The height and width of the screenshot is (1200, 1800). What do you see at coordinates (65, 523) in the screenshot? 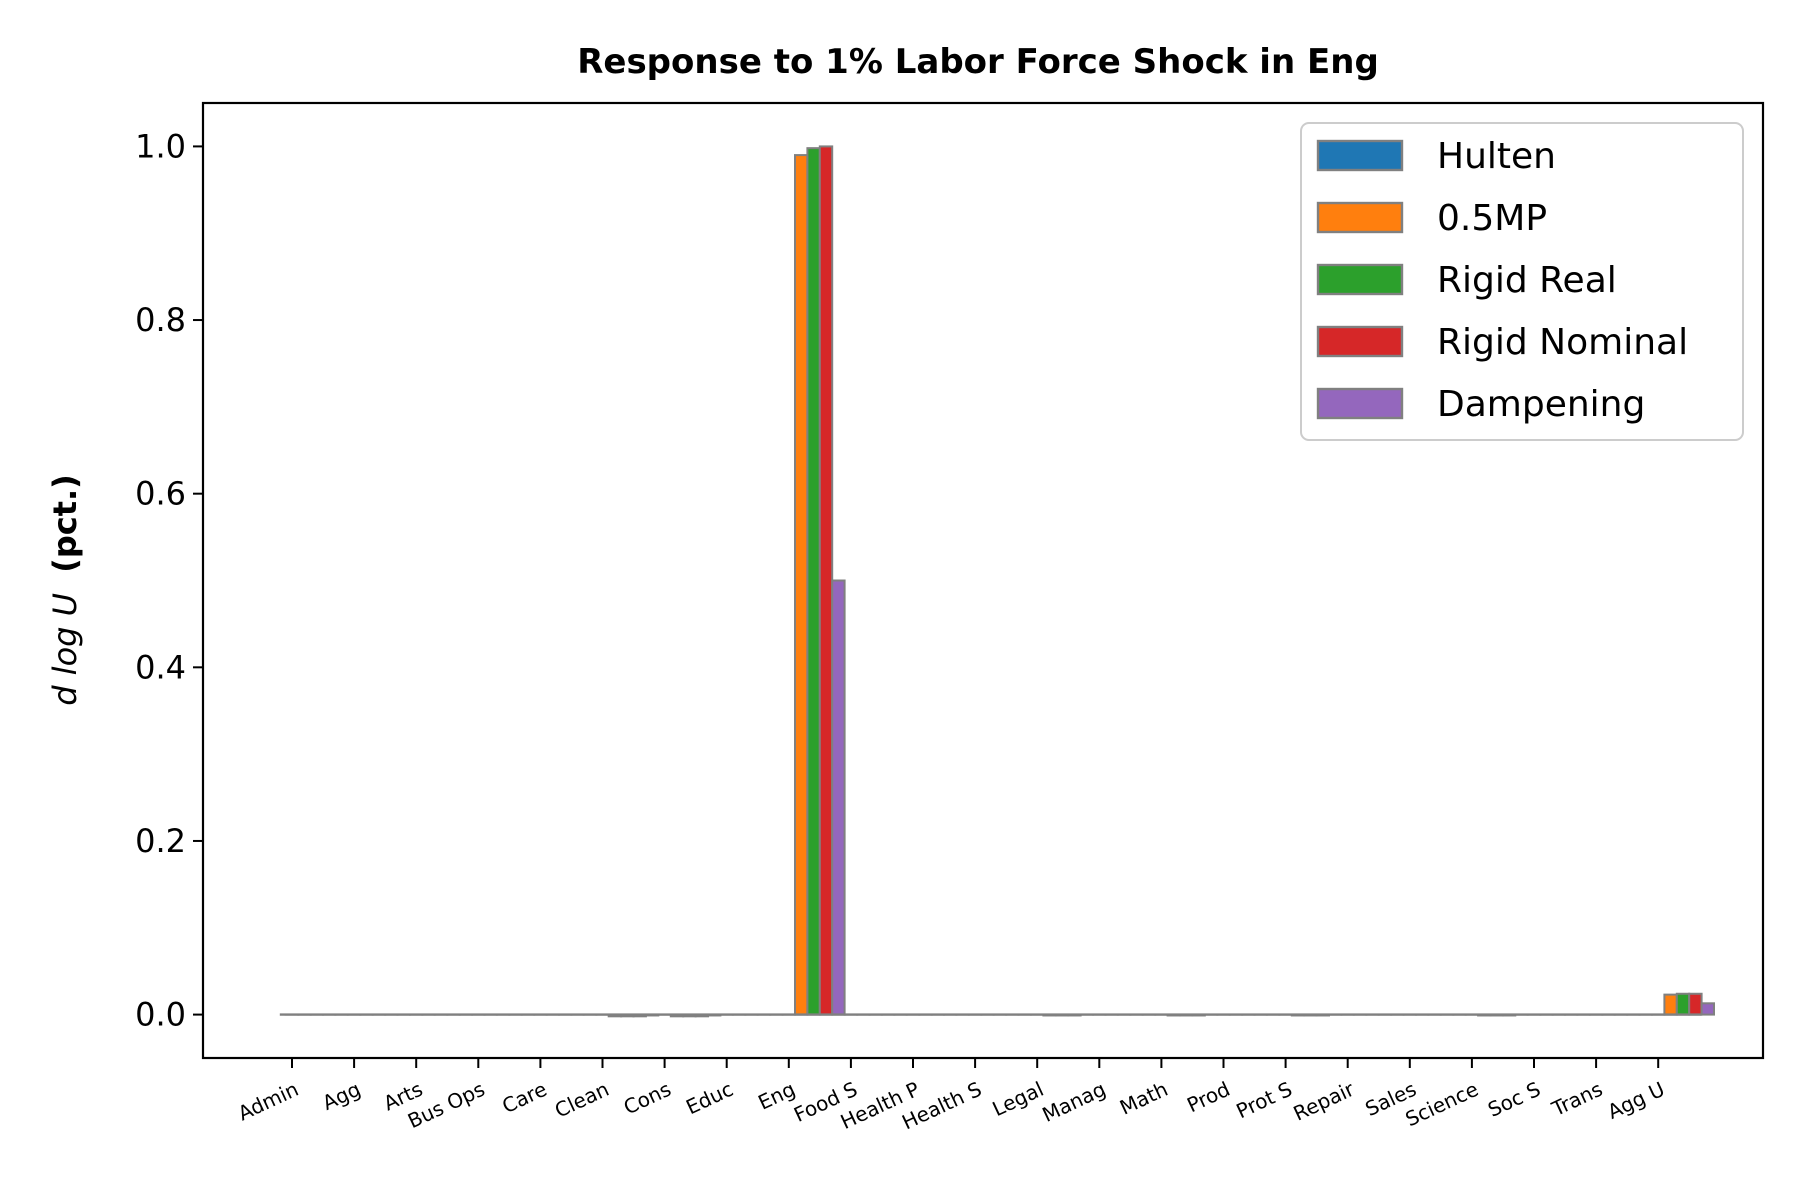
I see `y-axis-label-unit: (pct.)` at bounding box center [65, 523].